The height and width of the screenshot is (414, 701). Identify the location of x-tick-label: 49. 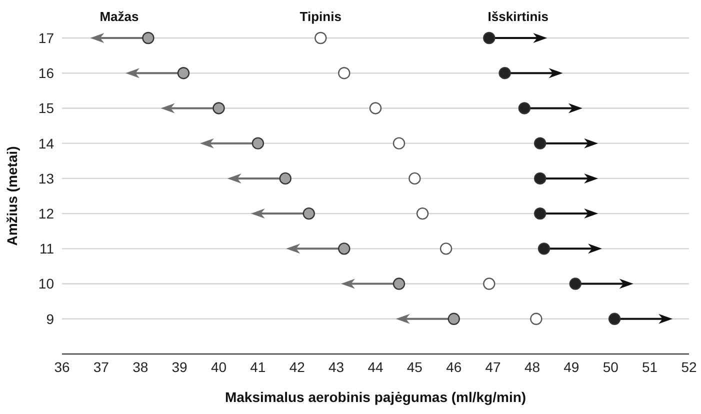
(572, 366).